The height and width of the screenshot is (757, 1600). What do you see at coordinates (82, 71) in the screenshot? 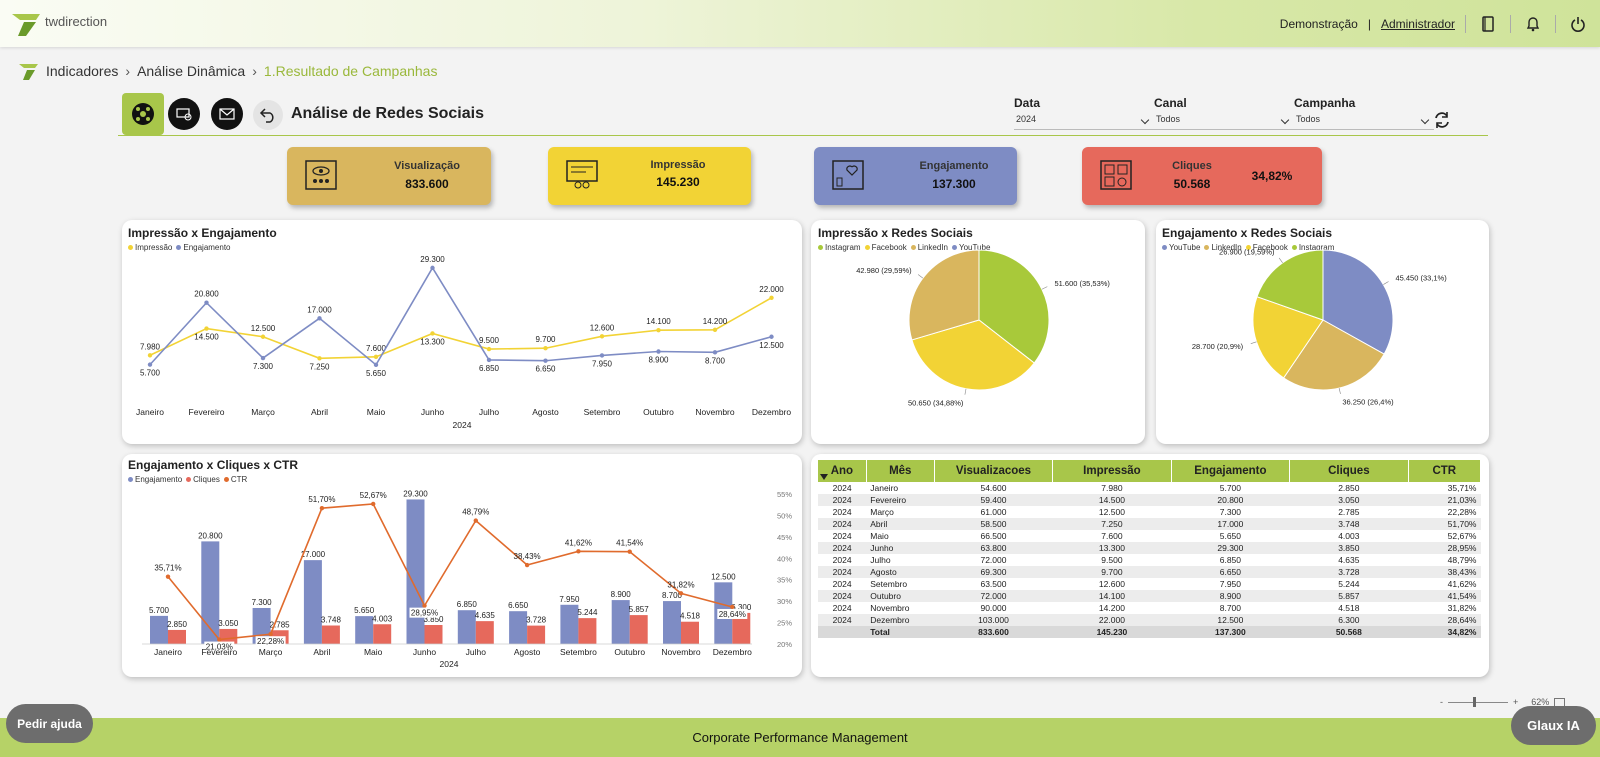
I see `breadcrumb-indicadores: Indicadores` at bounding box center [82, 71].